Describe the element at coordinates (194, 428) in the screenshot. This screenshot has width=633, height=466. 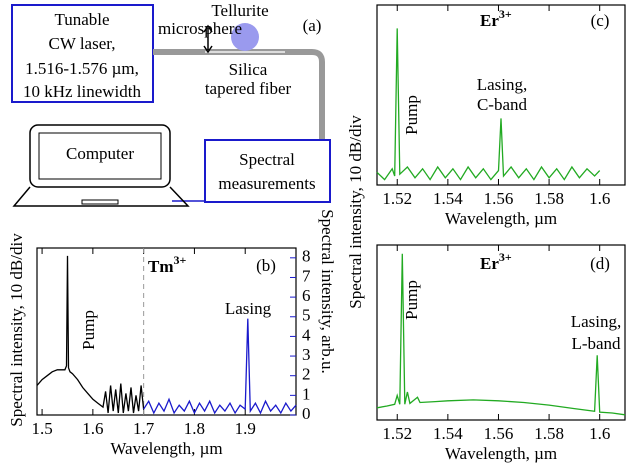
I see `x-tick-label: 1.8` at that location.